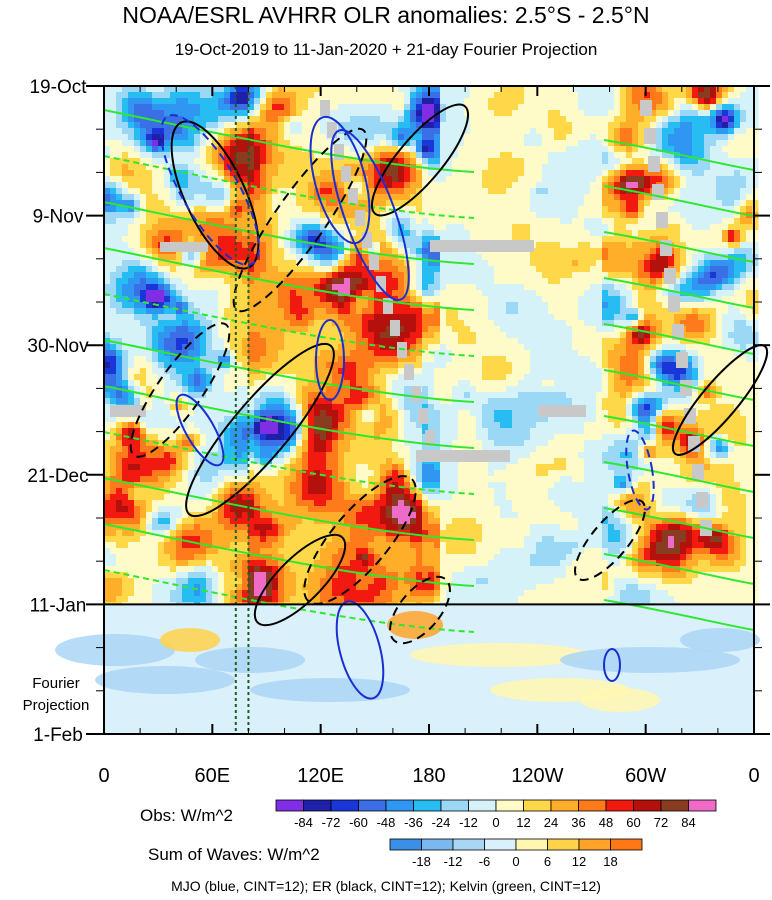  I want to click on colorbar-level: 48, so click(606, 822).